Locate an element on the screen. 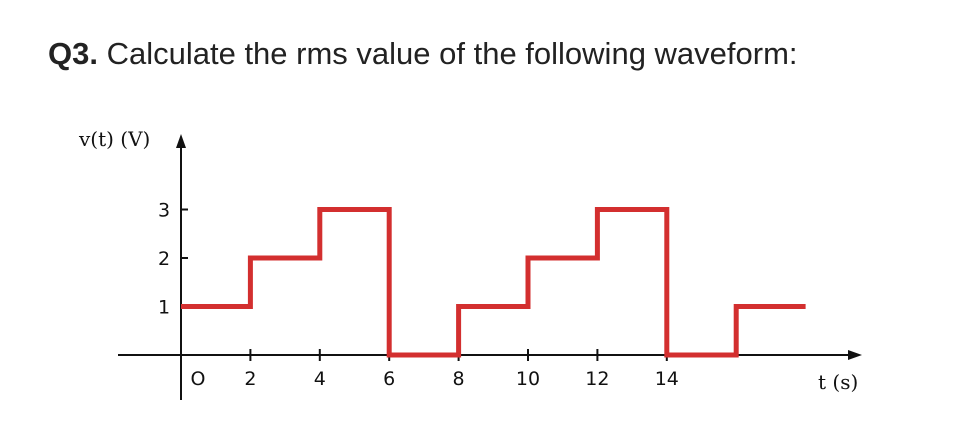 Image resolution: width=978 pixels, height=434 pixels. x-tick-label: 12 is located at coordinates (597, 379).